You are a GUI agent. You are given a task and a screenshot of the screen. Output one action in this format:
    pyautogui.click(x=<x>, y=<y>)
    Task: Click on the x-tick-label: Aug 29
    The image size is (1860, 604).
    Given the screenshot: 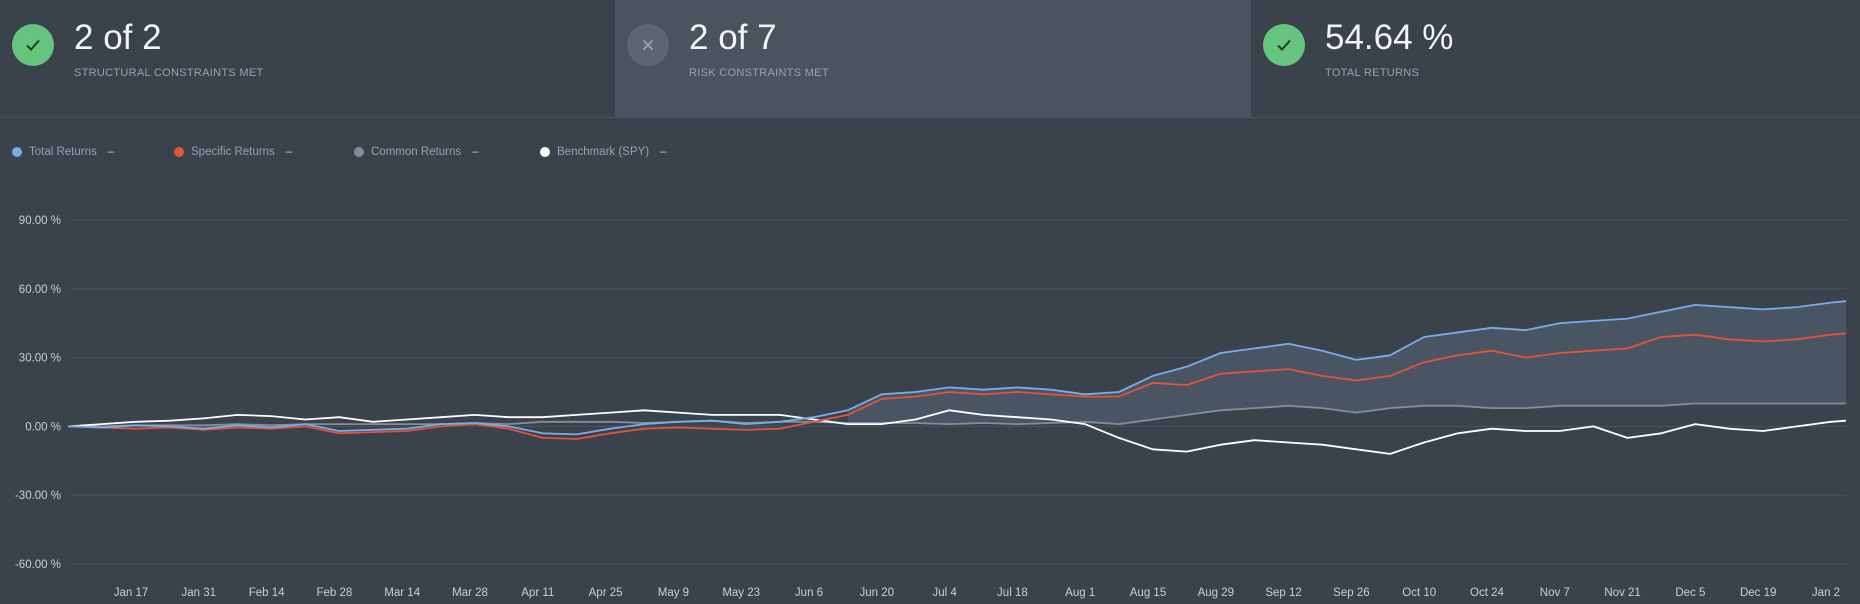 What is the action you would take?
    pyautogui.click(x=1216, y=593)
    